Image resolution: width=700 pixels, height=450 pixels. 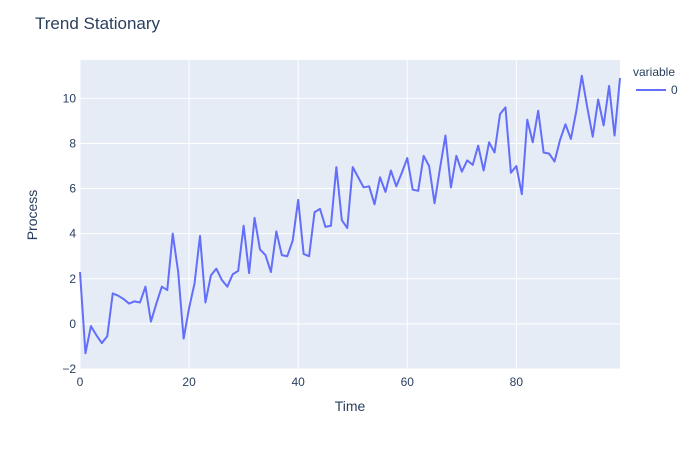 What do you see at coordinates (517, 382) in the screenshot?
I see `x-tick-label: 80` at bounding box center [517, 382].